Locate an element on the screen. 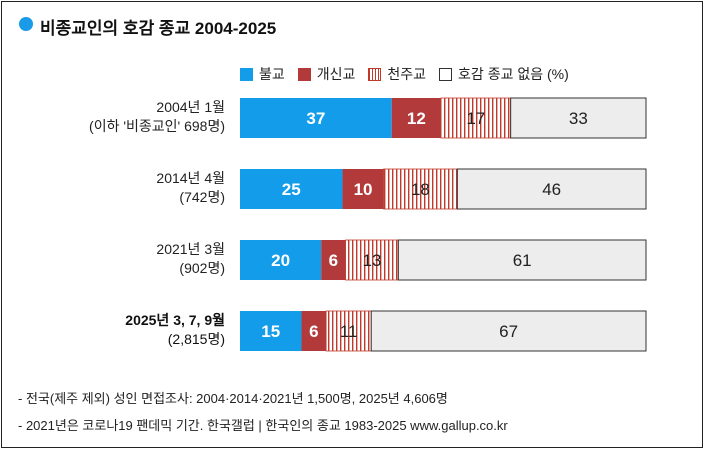  legend-label-catholic: 천주교 is located at coordinates (407, 74).